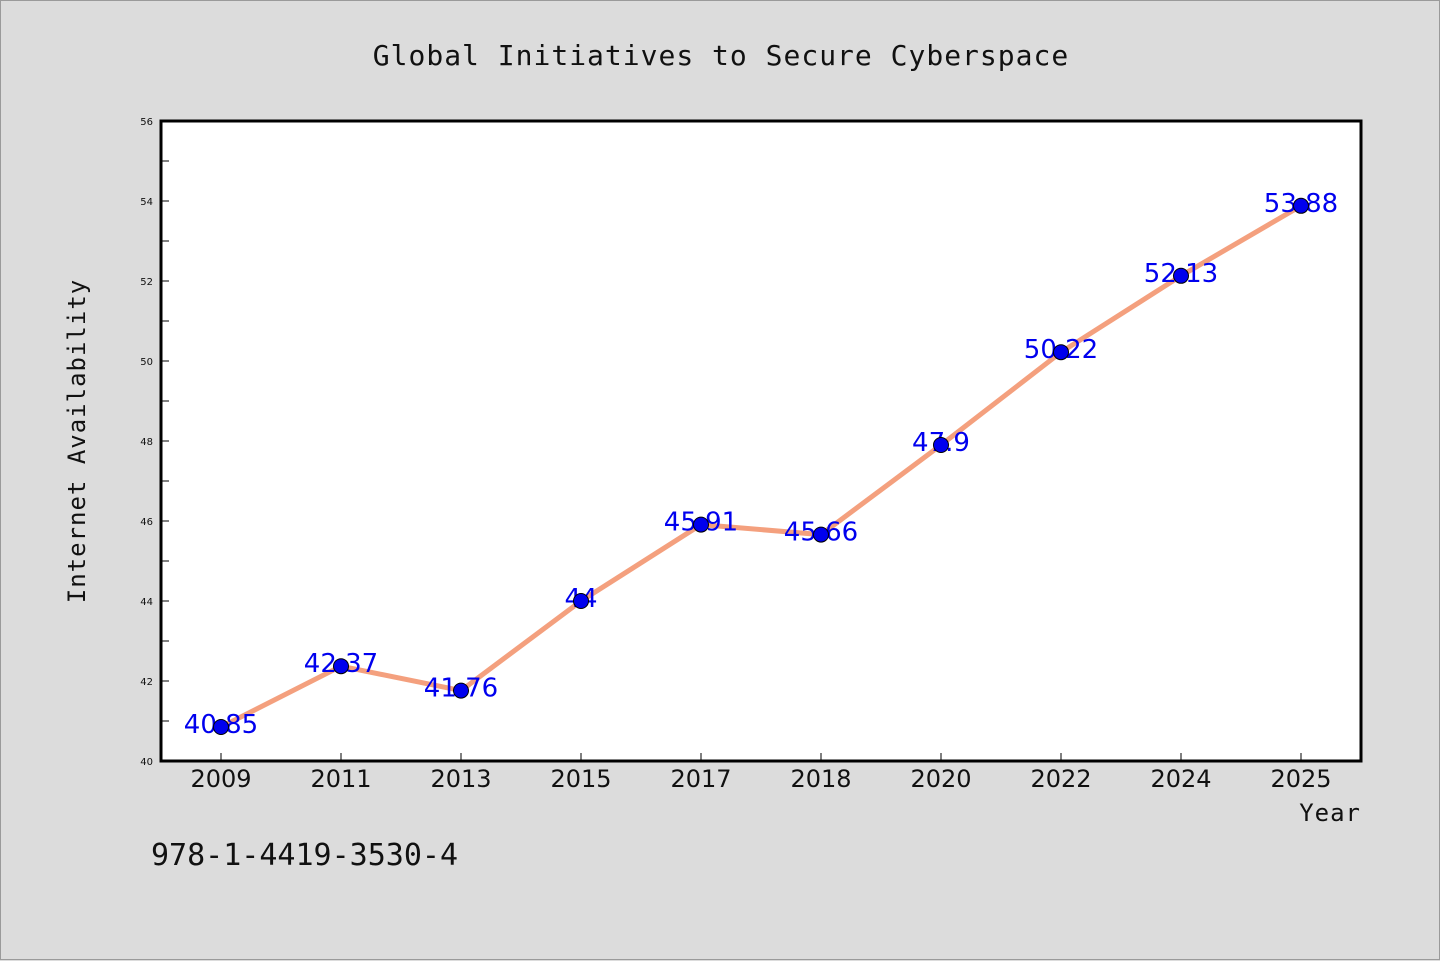 Image resolution: width=1440 pixels, height=961 pixels. Describe the element at coordinates (146, 122) in the screenshot. I see `y-tick-label: 56` at that location.